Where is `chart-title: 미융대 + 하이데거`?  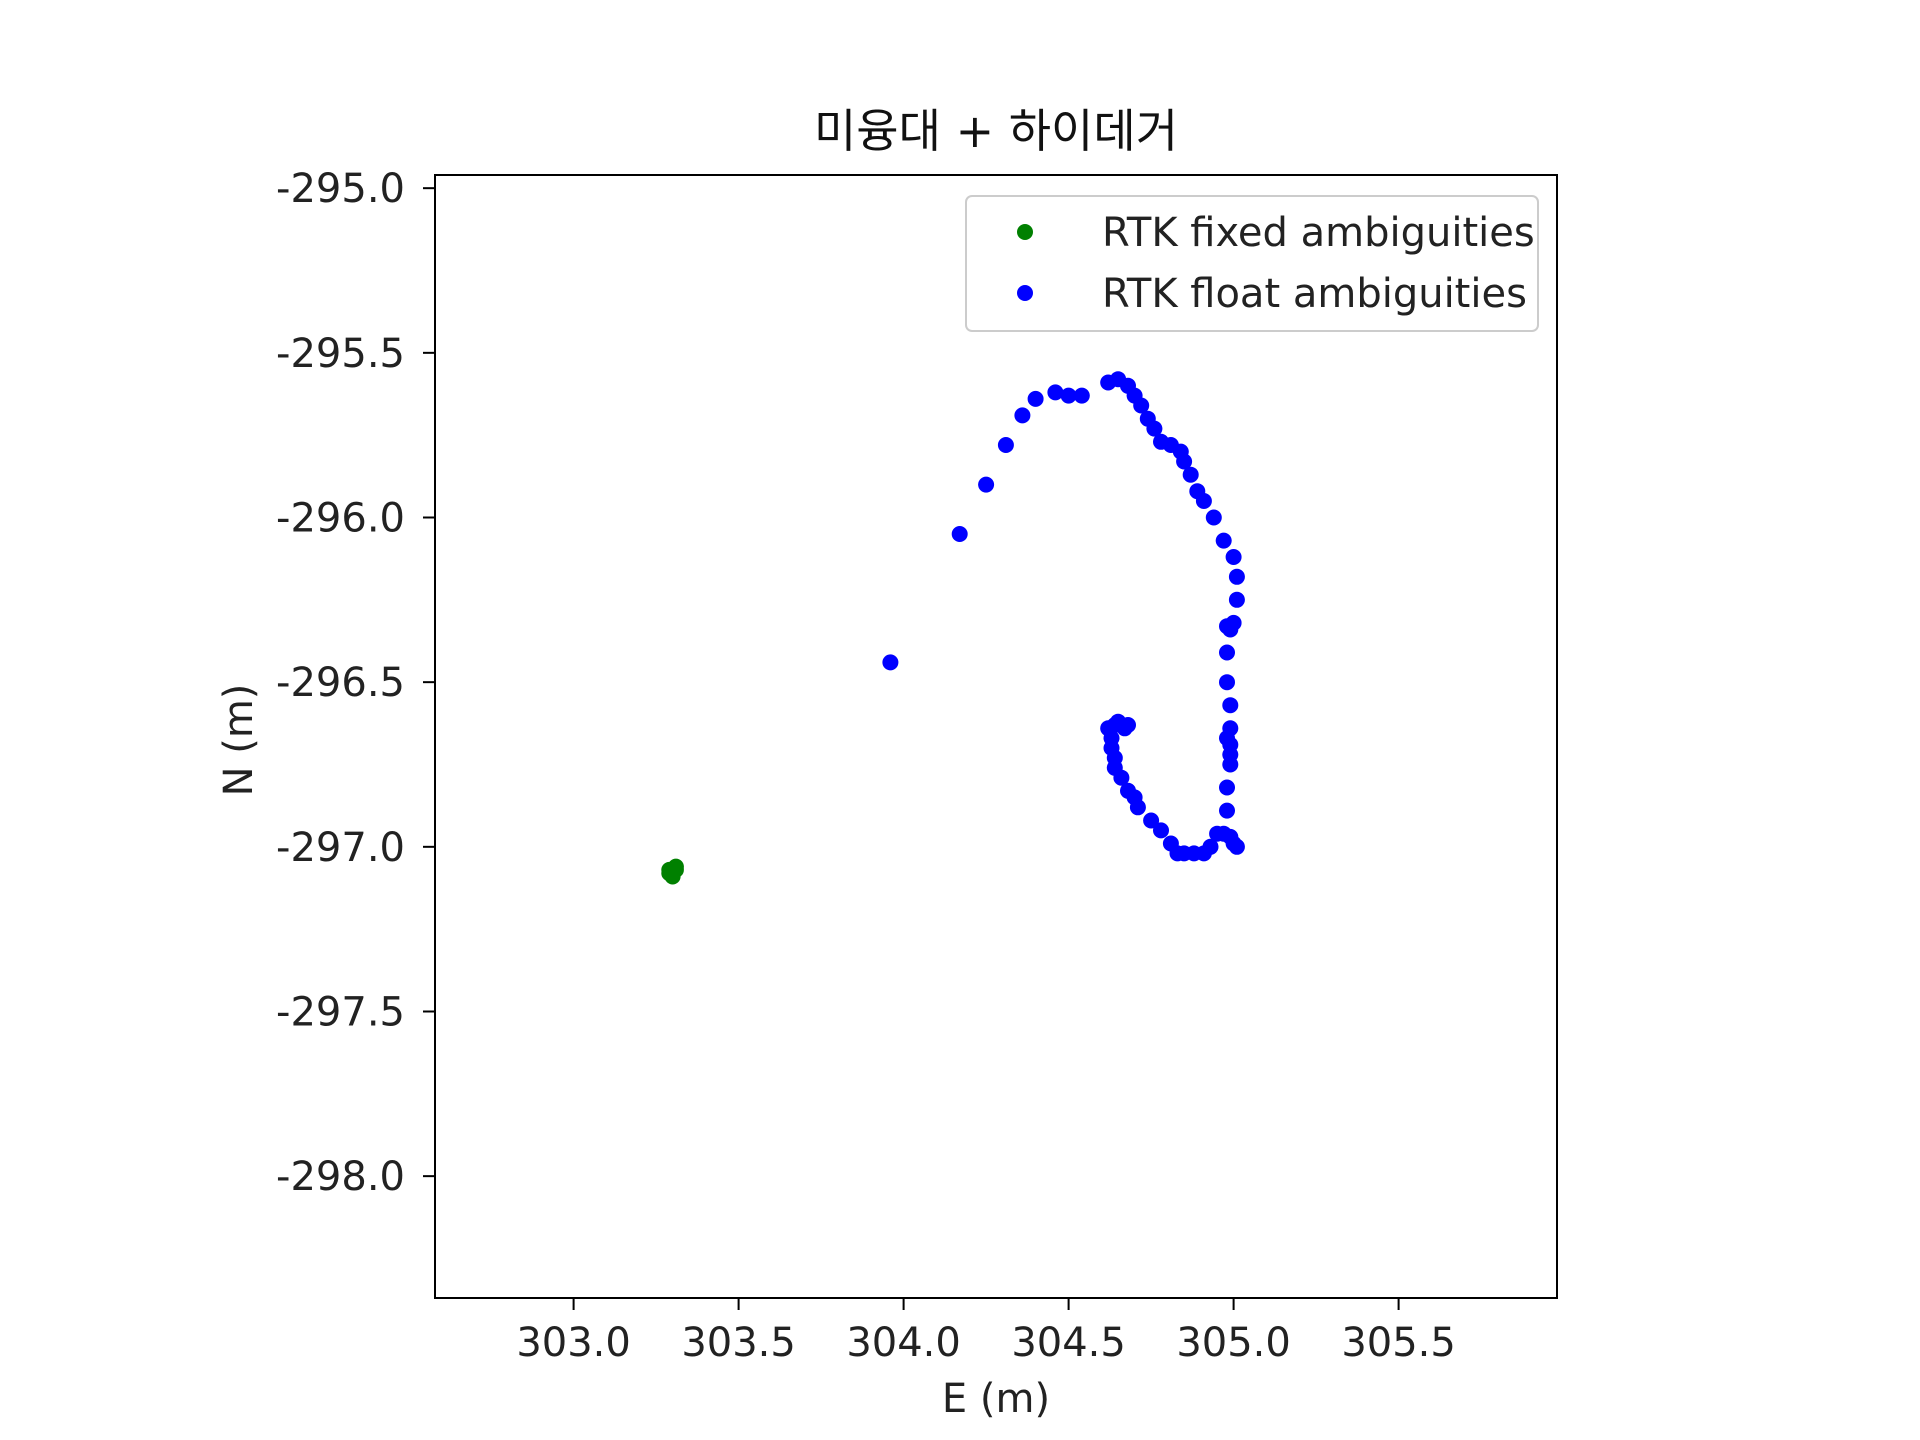 chart-title: 미융대 + 하이데거 is located at coordinates (996, 131).